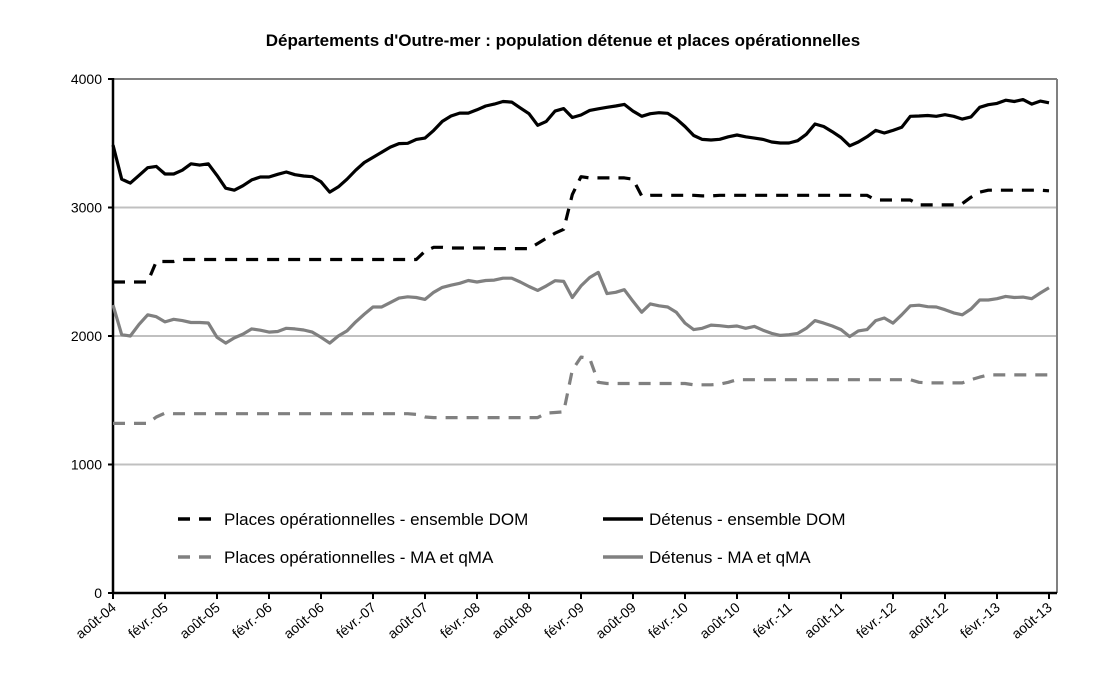  What do you see at coordinates (356, 620) in the screenshot?
I see `x-tick-label: févr.-07` at bounding box center [356, 620].